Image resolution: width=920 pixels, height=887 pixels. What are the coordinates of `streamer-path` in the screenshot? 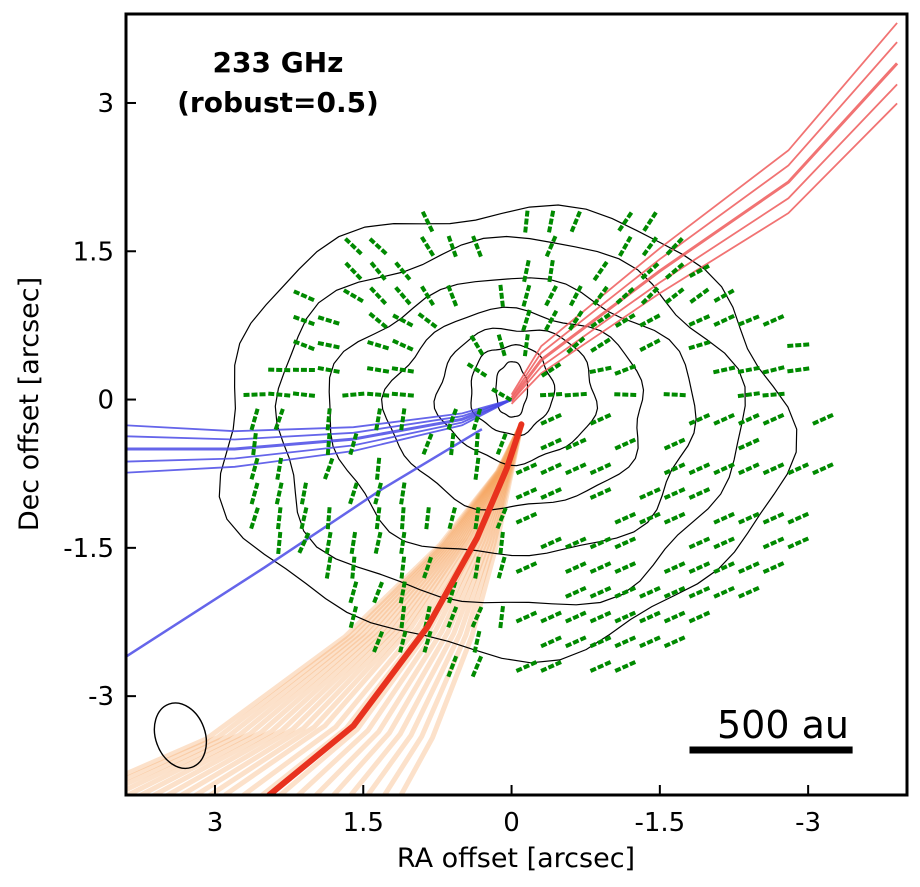 It's located at (395, 608).